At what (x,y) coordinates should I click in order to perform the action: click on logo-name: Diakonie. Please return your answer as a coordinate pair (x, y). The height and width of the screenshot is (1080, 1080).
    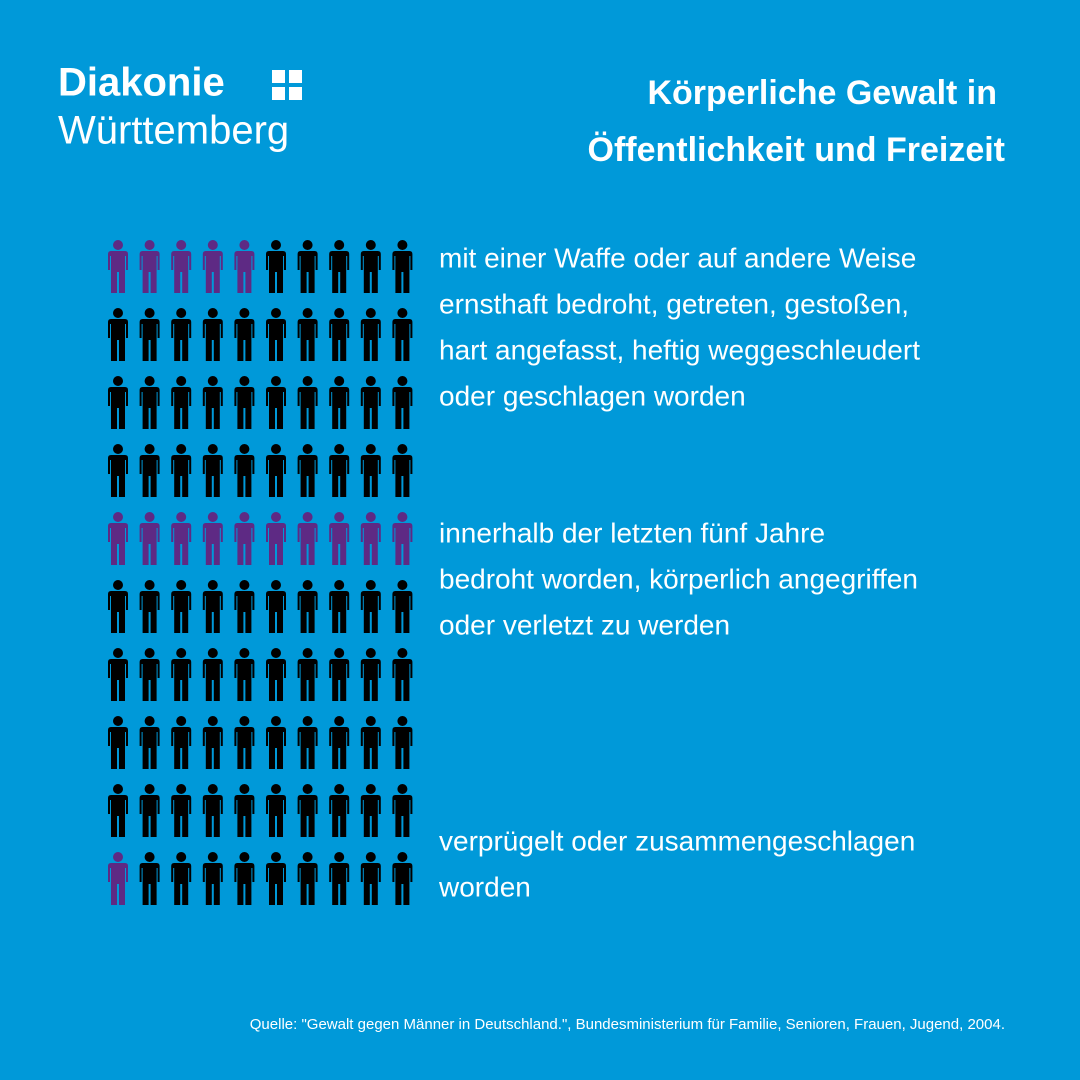
    Looking at the image, I should click on (141, 83).